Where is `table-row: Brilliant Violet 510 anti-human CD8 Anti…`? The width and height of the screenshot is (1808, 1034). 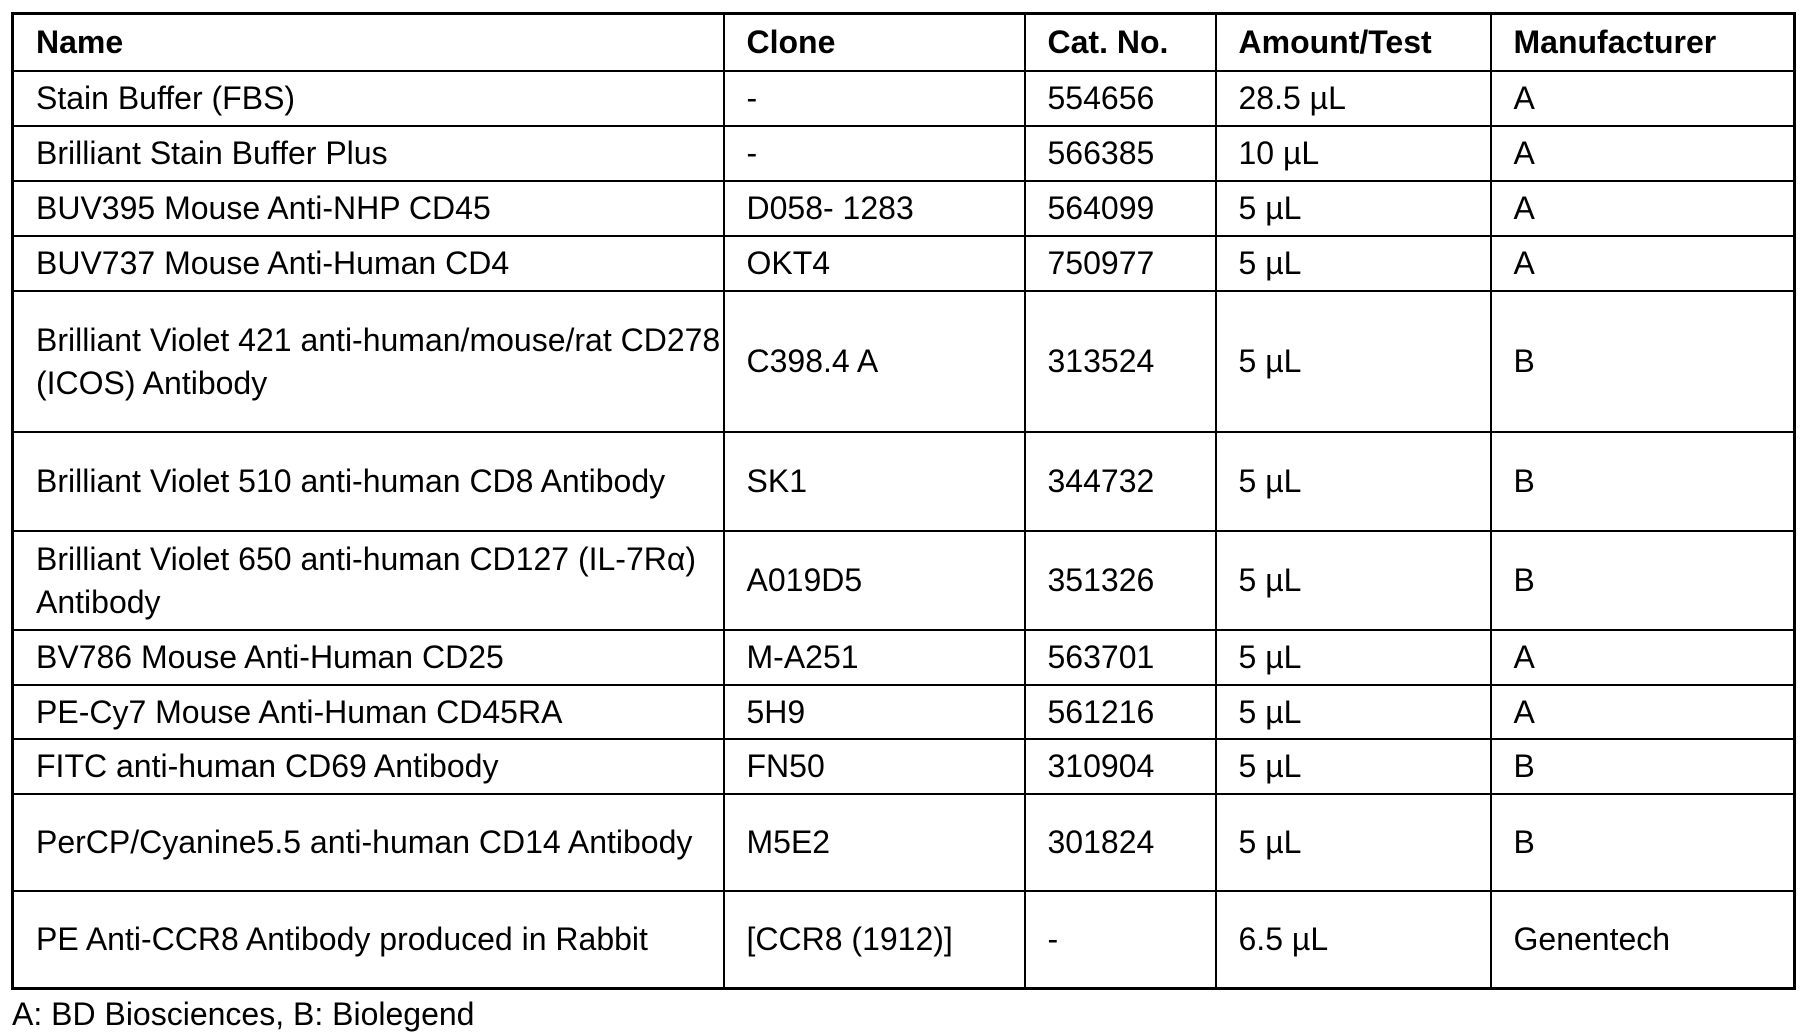
table-row: Brilliant Violet 510 anti-human CD8 Anti… is located at coordinates (904, 481).